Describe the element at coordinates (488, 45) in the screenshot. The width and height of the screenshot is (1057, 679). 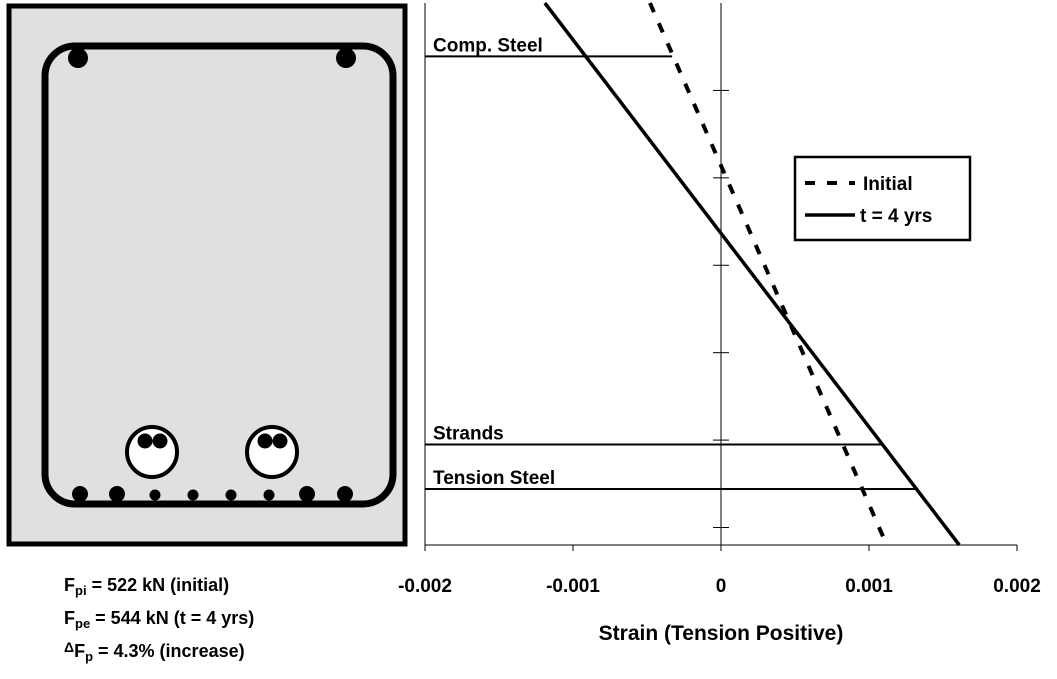
I see `level-label: Comp. Steel` at that location.